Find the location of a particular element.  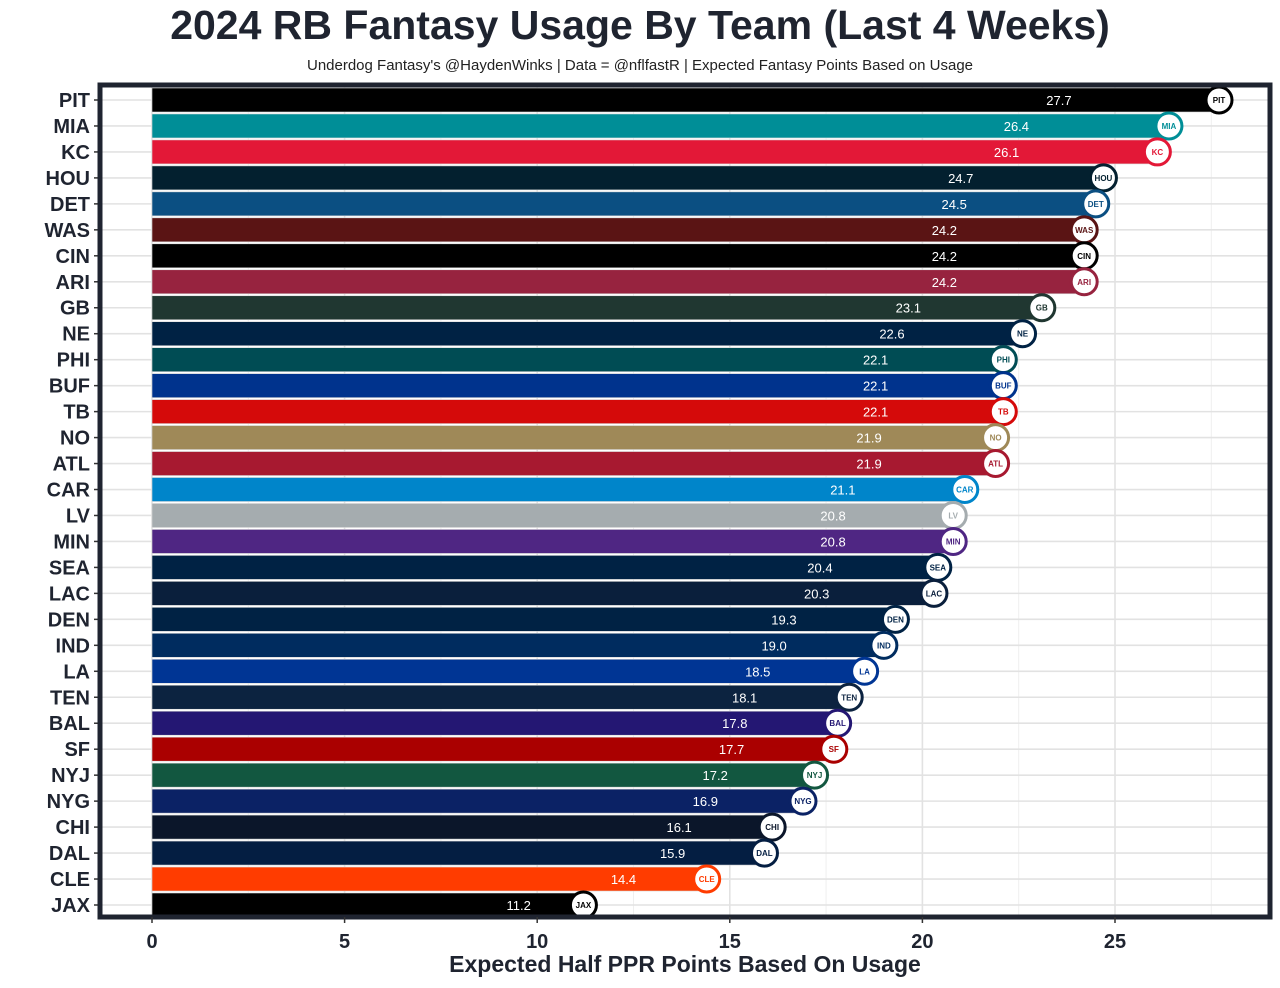

team-logo-ari: ARI is located at coordinates (1084, 282).